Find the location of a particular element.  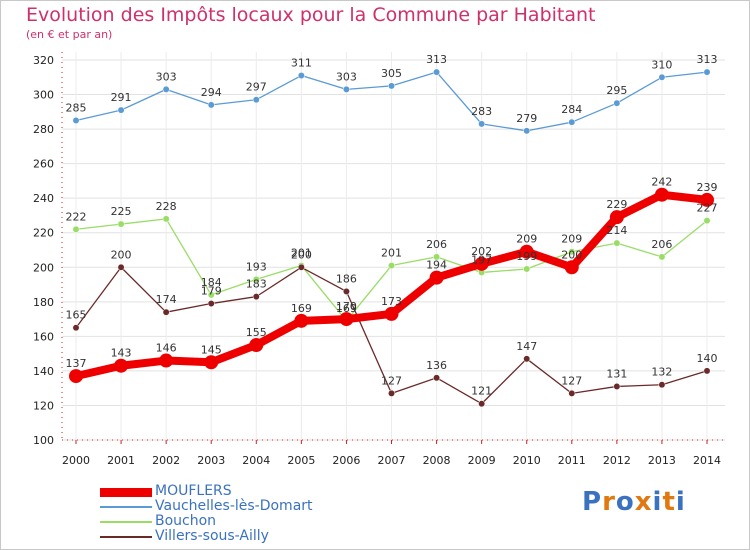

x-tick-label: 2003 is located at coordinates (211, 460).